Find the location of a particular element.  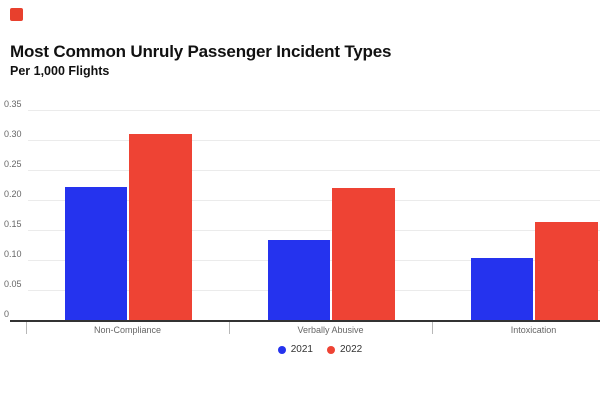

bar-2022-verbally-abusive is located at coordinates (363, 254).